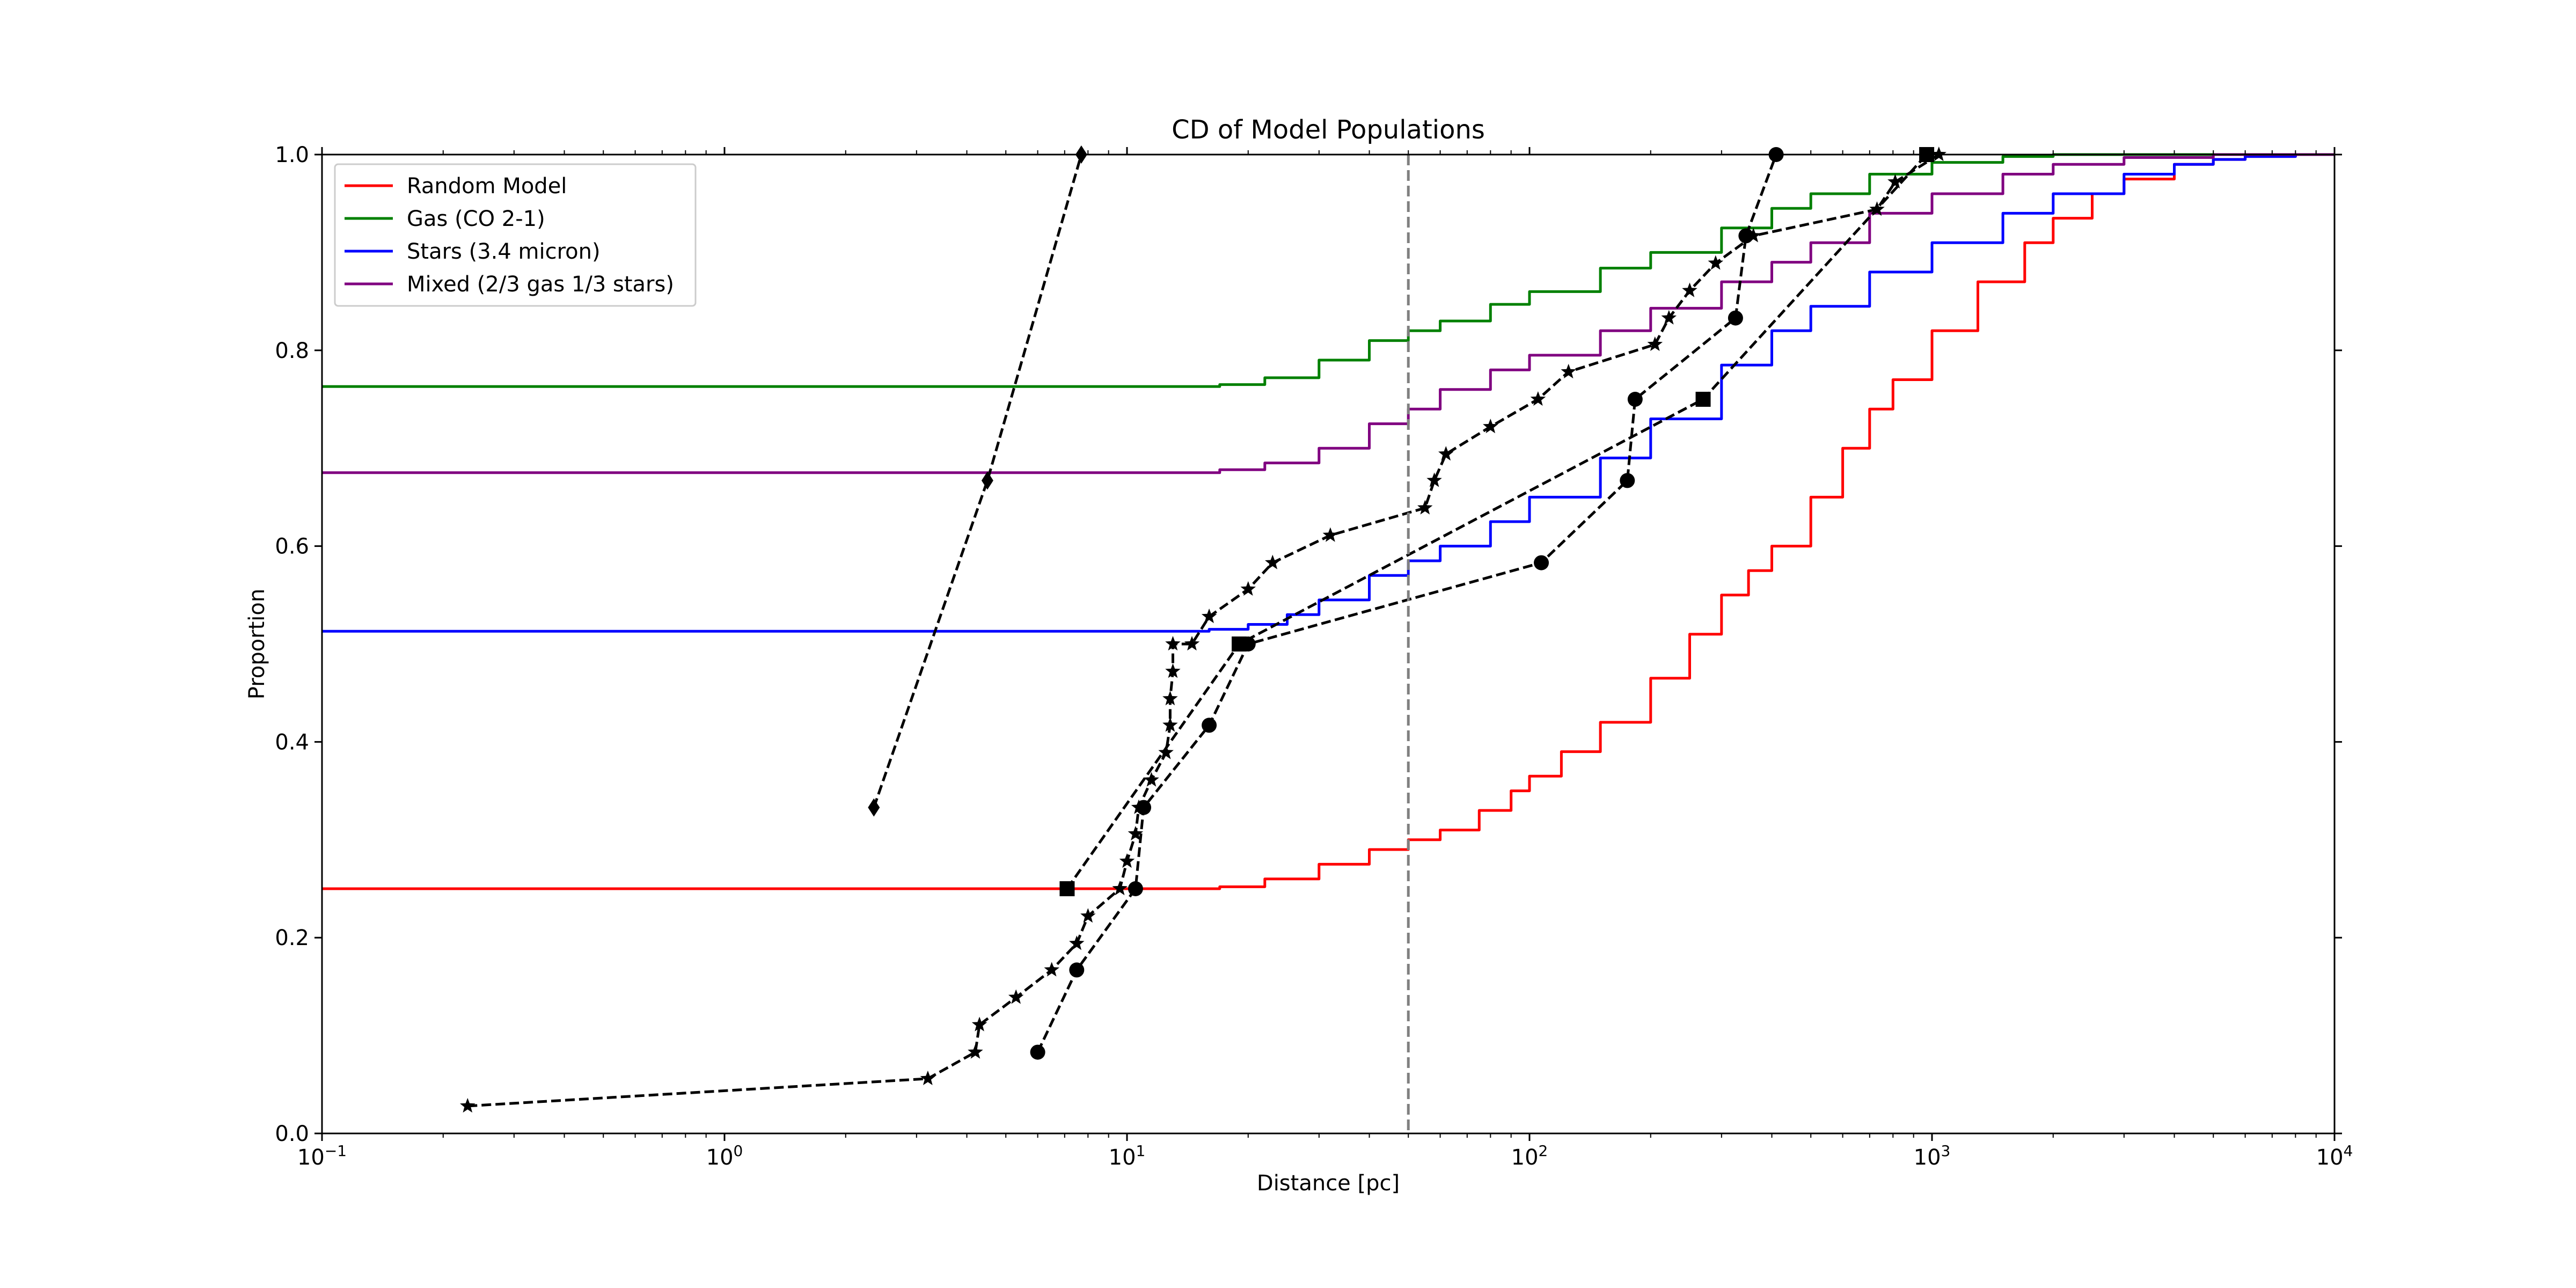 Image resolution: width=2576 pixels, height=1288 pixels. Describe the element at coordinates (1328, 1183) in the screenshot. I see `x-axis-label: Distance [pc]` at that location.